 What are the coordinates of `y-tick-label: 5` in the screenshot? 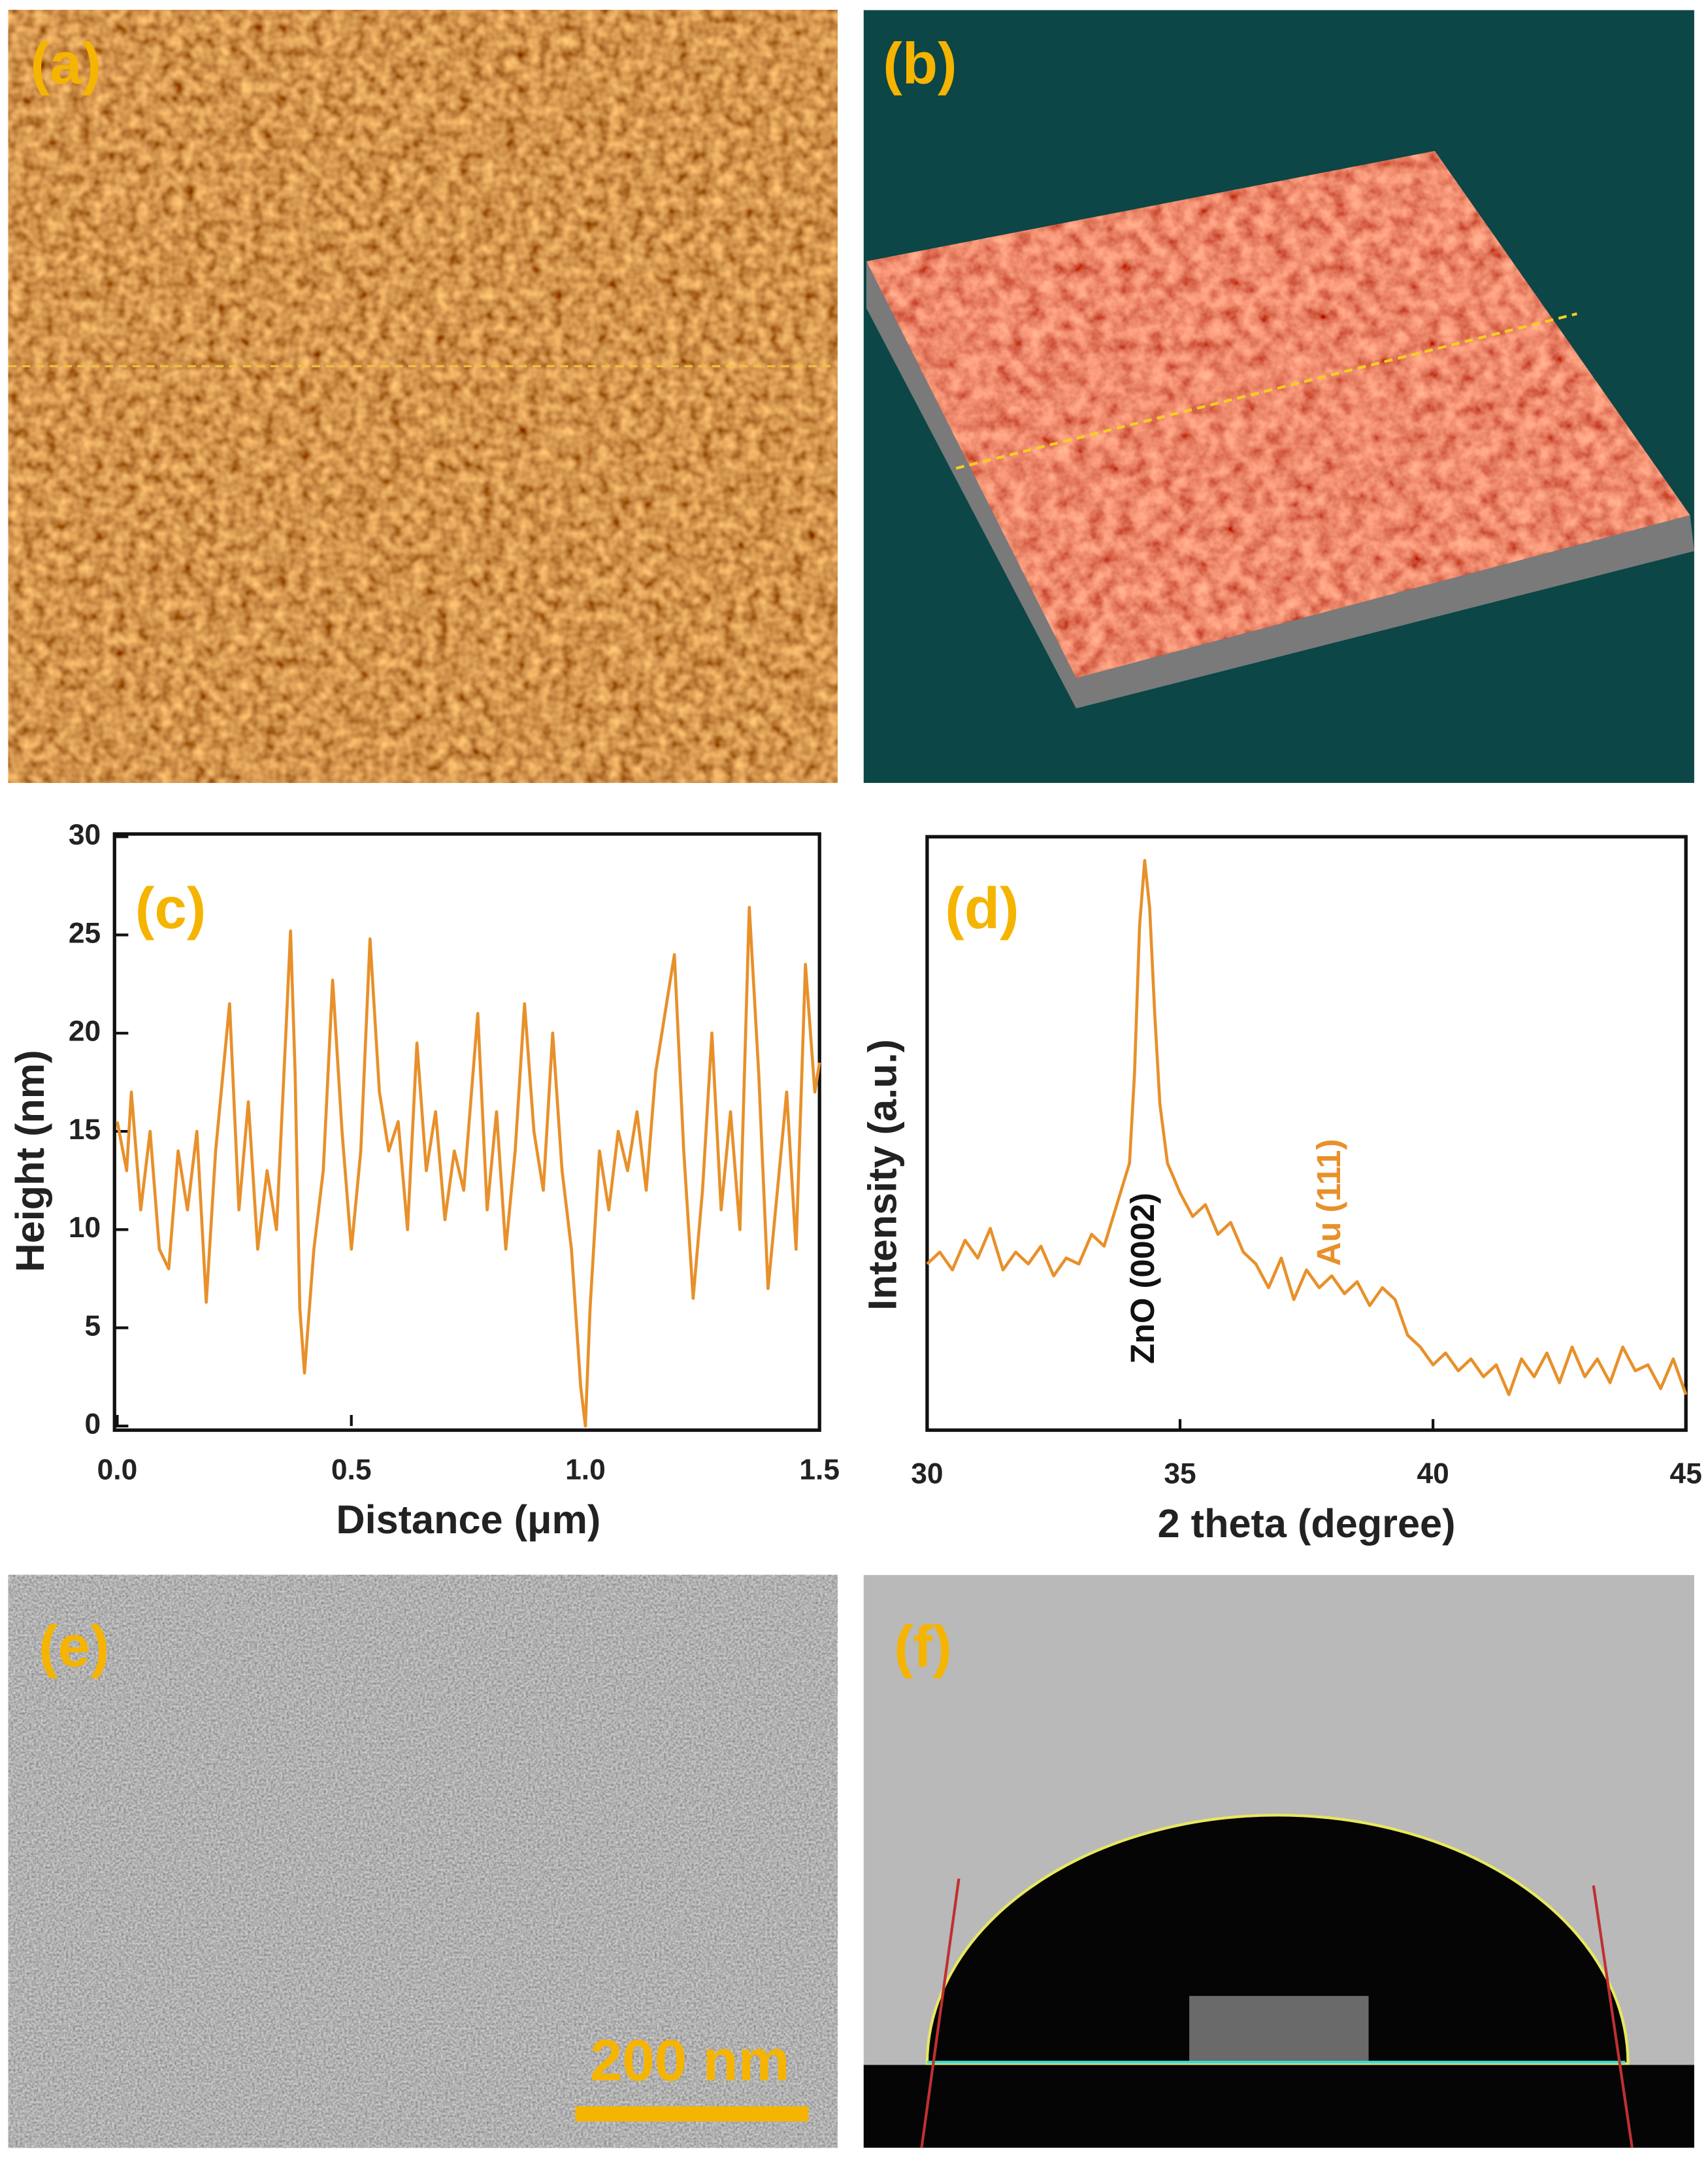 It's located at (92, 1326).